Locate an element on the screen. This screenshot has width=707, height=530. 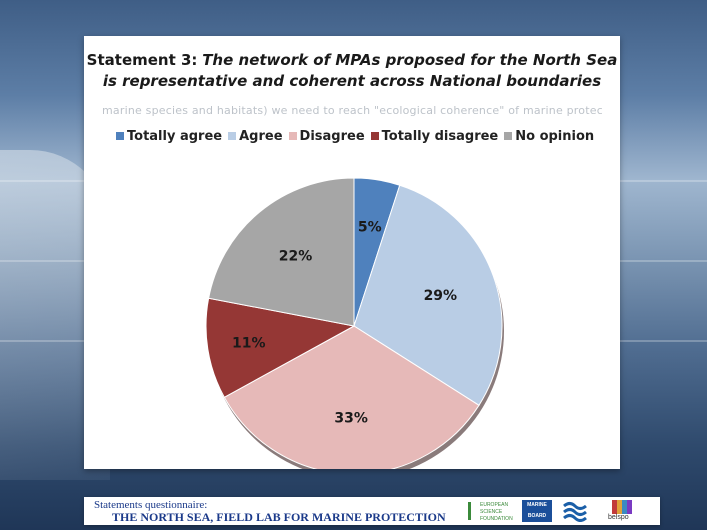
esf-logo-text: EUROPEAN SCIENCE FOUNDATION is located at coordinates (496, 512).